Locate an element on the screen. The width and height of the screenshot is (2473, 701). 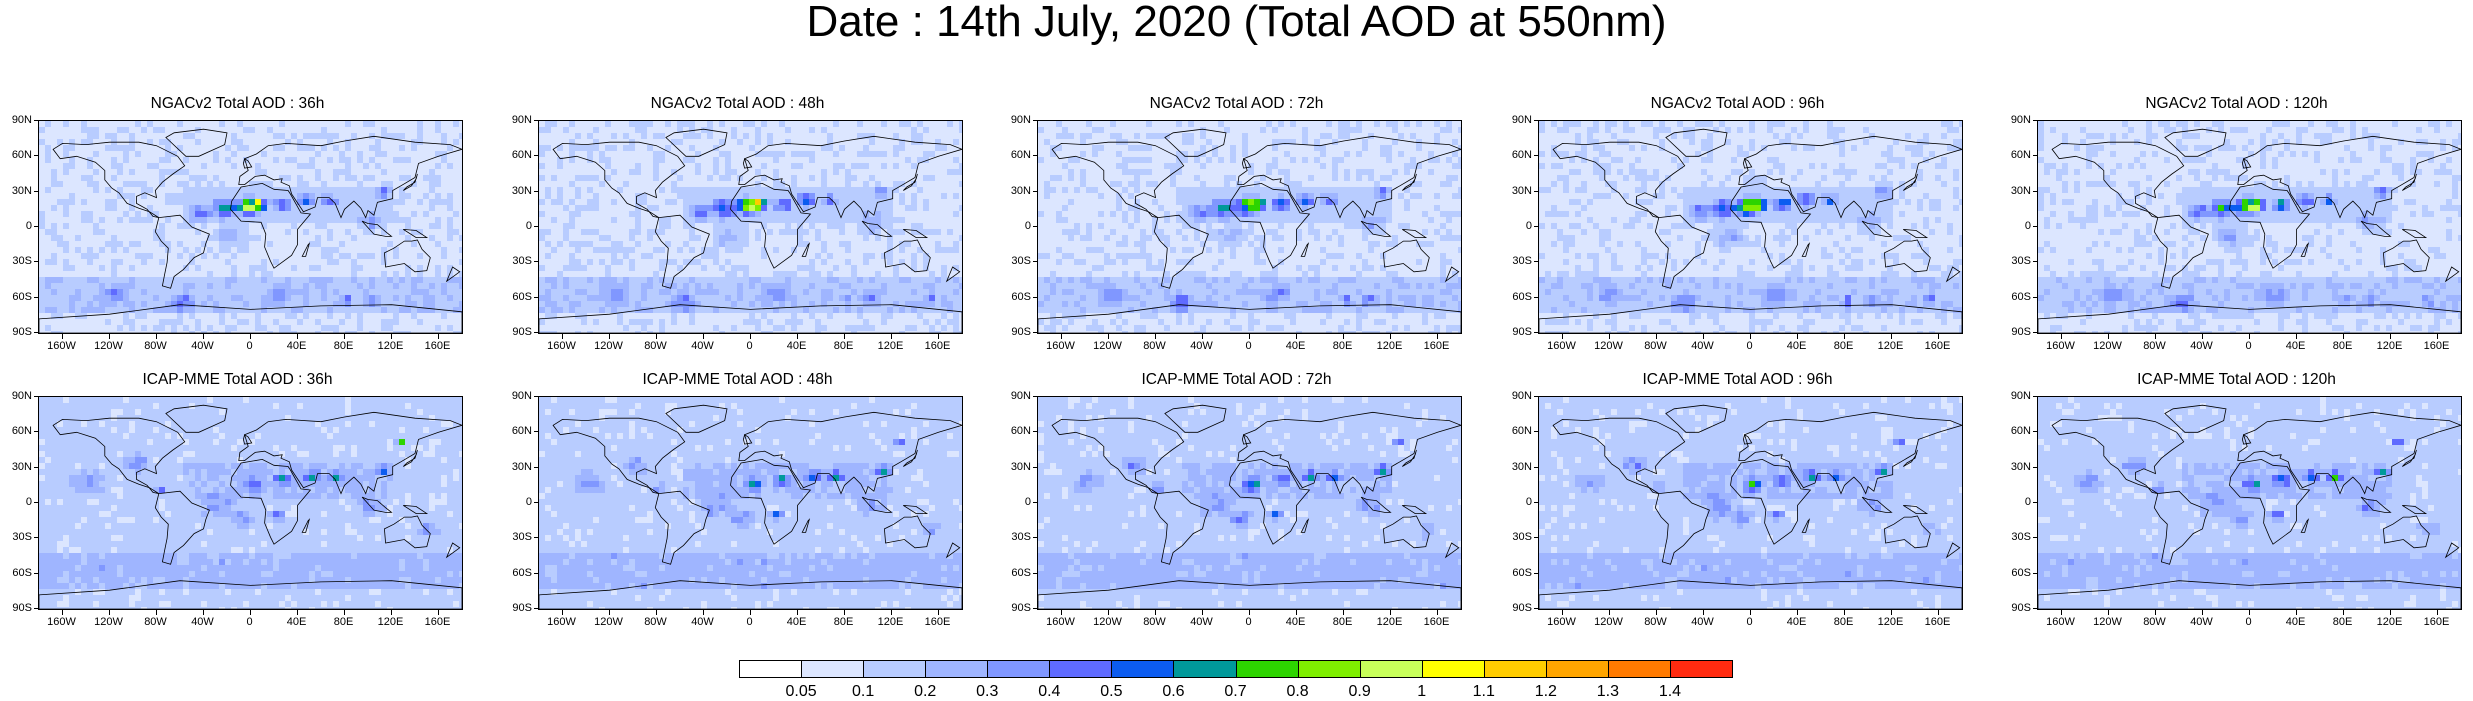
colorbar-label: 0.7 is located at coordinates (1236, 692).